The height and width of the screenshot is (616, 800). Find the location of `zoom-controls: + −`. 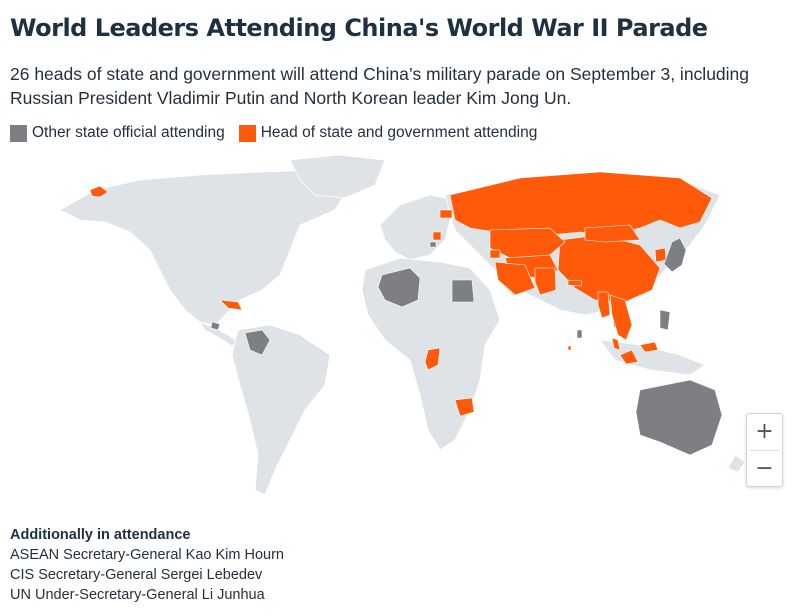

zoom-controls: + − is located at coordinates (764, 450).